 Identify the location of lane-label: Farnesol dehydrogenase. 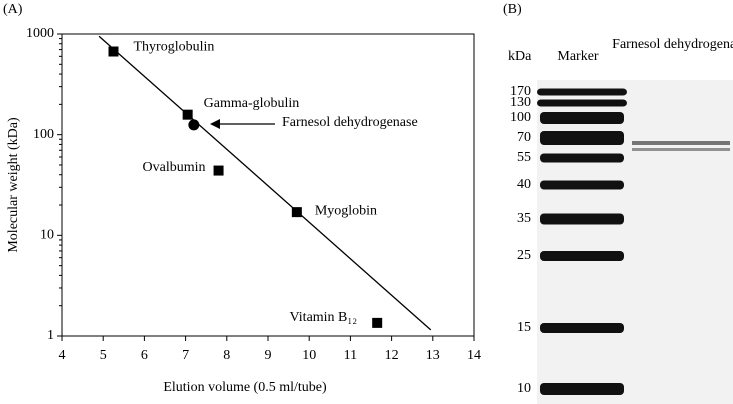
(672, 44).